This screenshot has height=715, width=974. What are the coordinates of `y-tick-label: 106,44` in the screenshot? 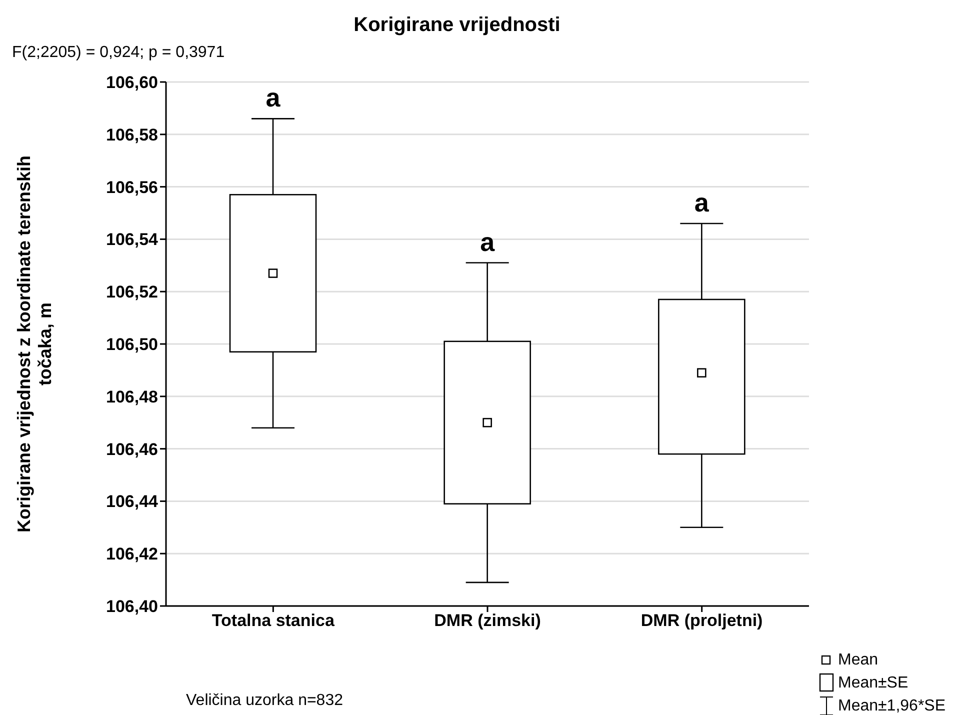 It's located at (132, 502).